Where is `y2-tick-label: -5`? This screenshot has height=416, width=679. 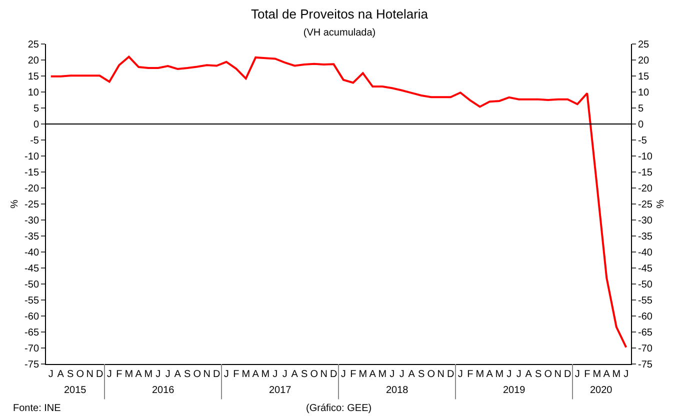
y2-tick-label: -5 is located at coordinates (643, 141).